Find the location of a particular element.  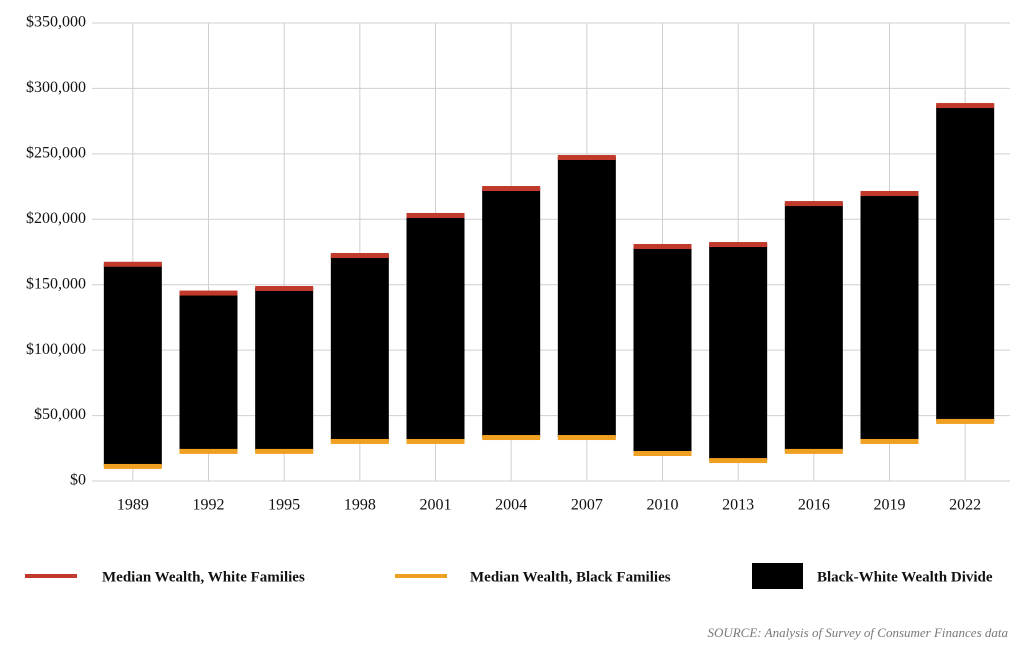

x-tick-label: 1995 is located at coordinates (284, 505).